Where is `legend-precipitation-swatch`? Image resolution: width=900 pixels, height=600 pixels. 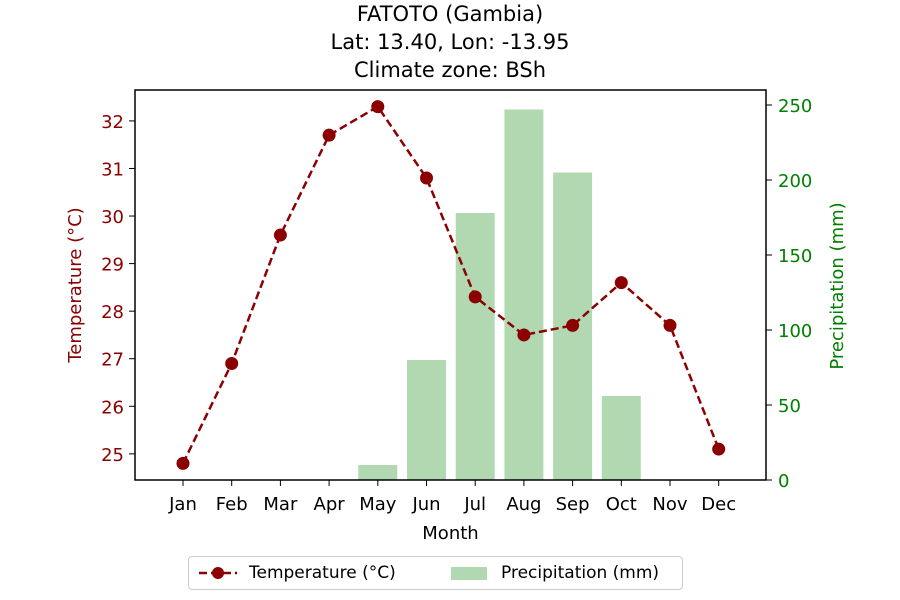
legend-precipitation-swatch is located at coordinates (469, 573).